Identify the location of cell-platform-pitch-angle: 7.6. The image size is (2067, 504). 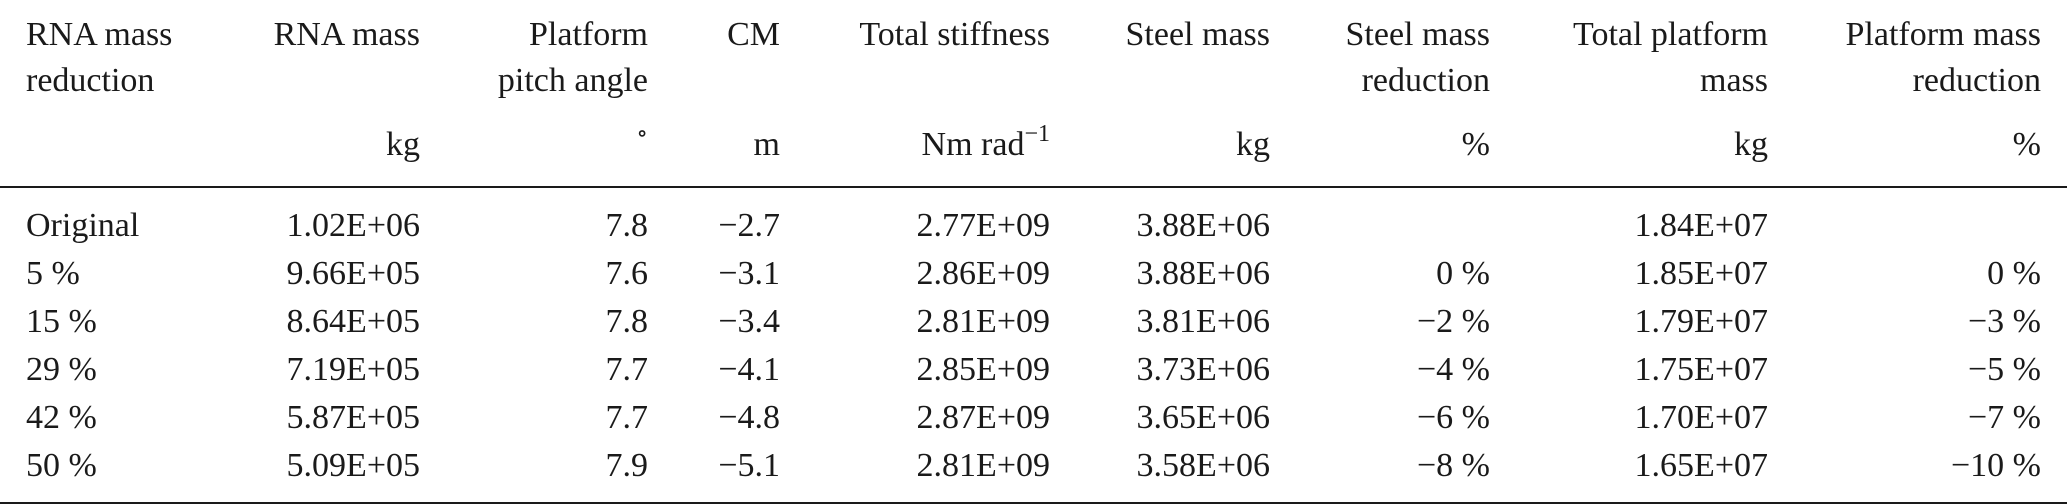
(627, 273).